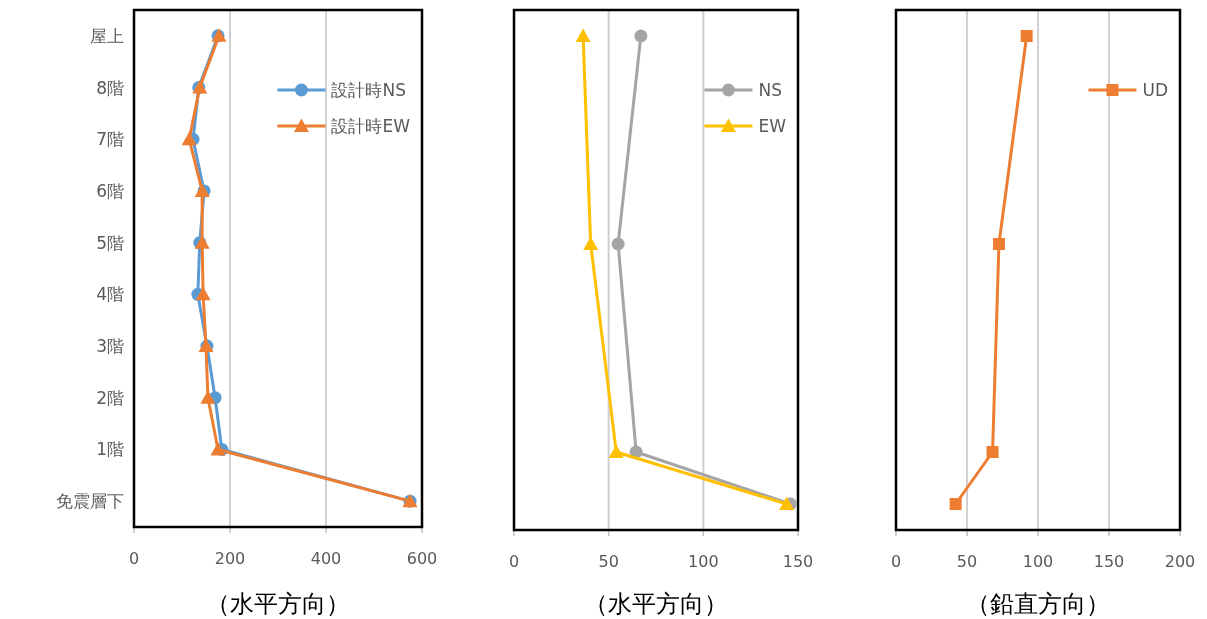 This screenshot has height=619, width=1207. What do you see at coordinates (422, 558) in the screenshot?
I see `x-tick-label: 600` at bounding box center [422, 558].